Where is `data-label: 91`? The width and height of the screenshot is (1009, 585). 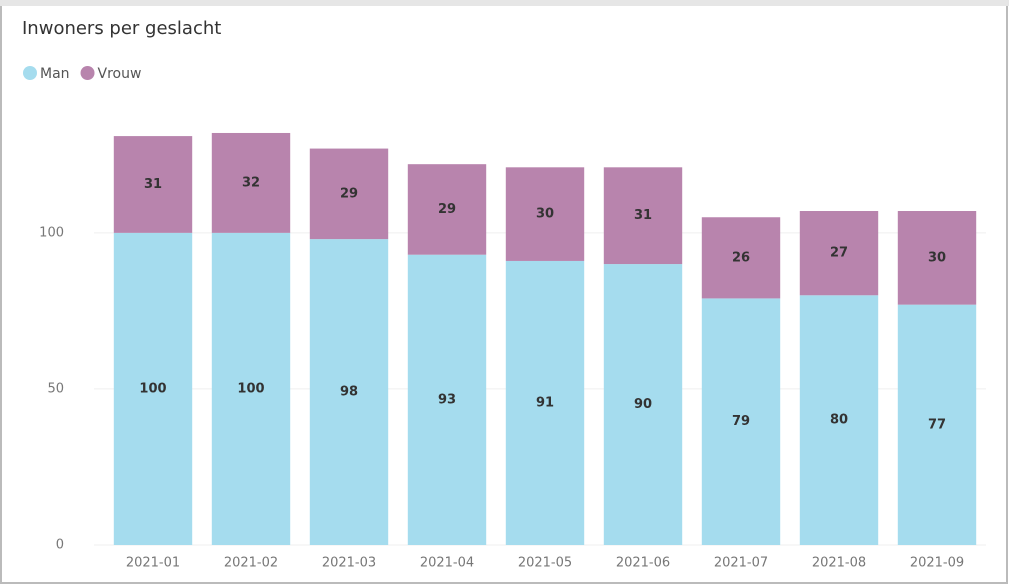 data-label: 91 is located at coordinates (545, 402).